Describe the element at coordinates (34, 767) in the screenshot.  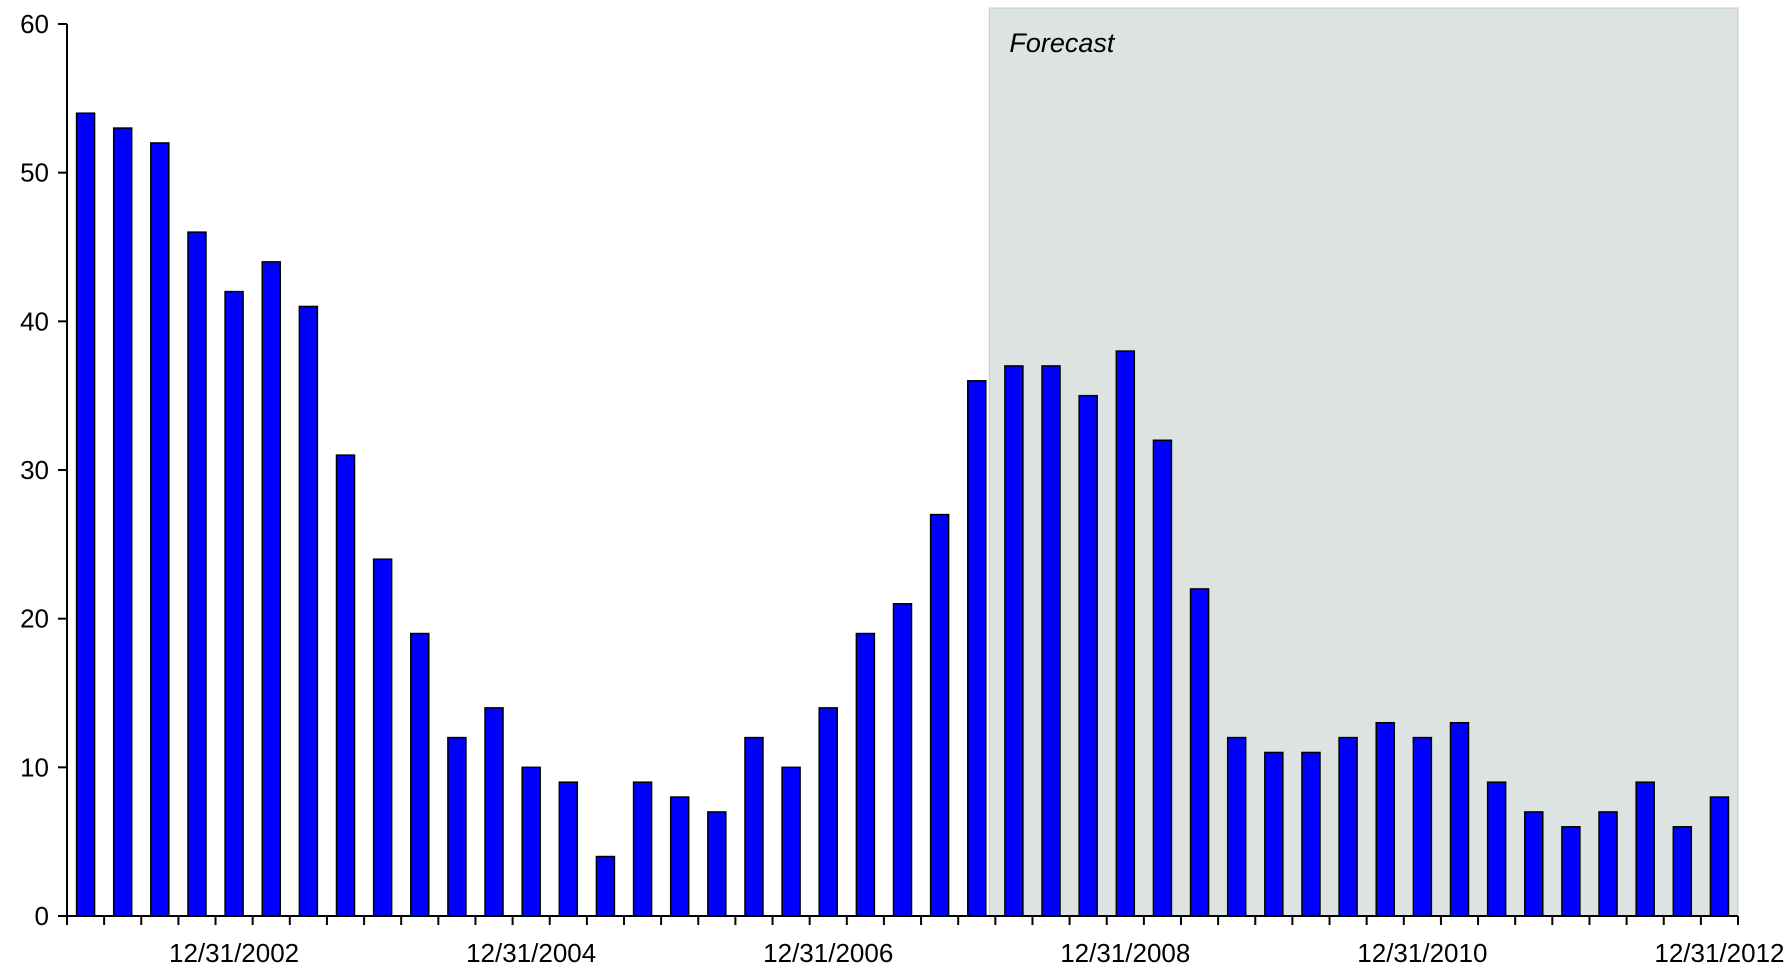
I see `y-tick-label: 10` at that location.